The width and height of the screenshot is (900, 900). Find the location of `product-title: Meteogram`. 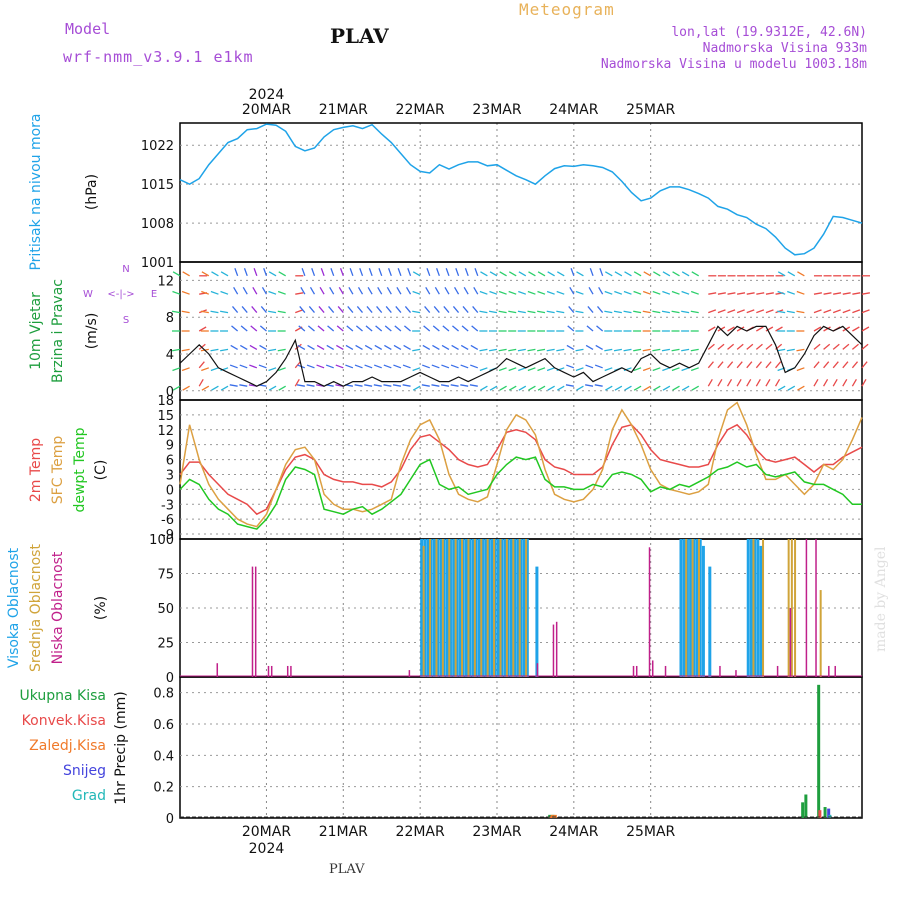

product-title: Meteogram is located at coordinates (567, 9).